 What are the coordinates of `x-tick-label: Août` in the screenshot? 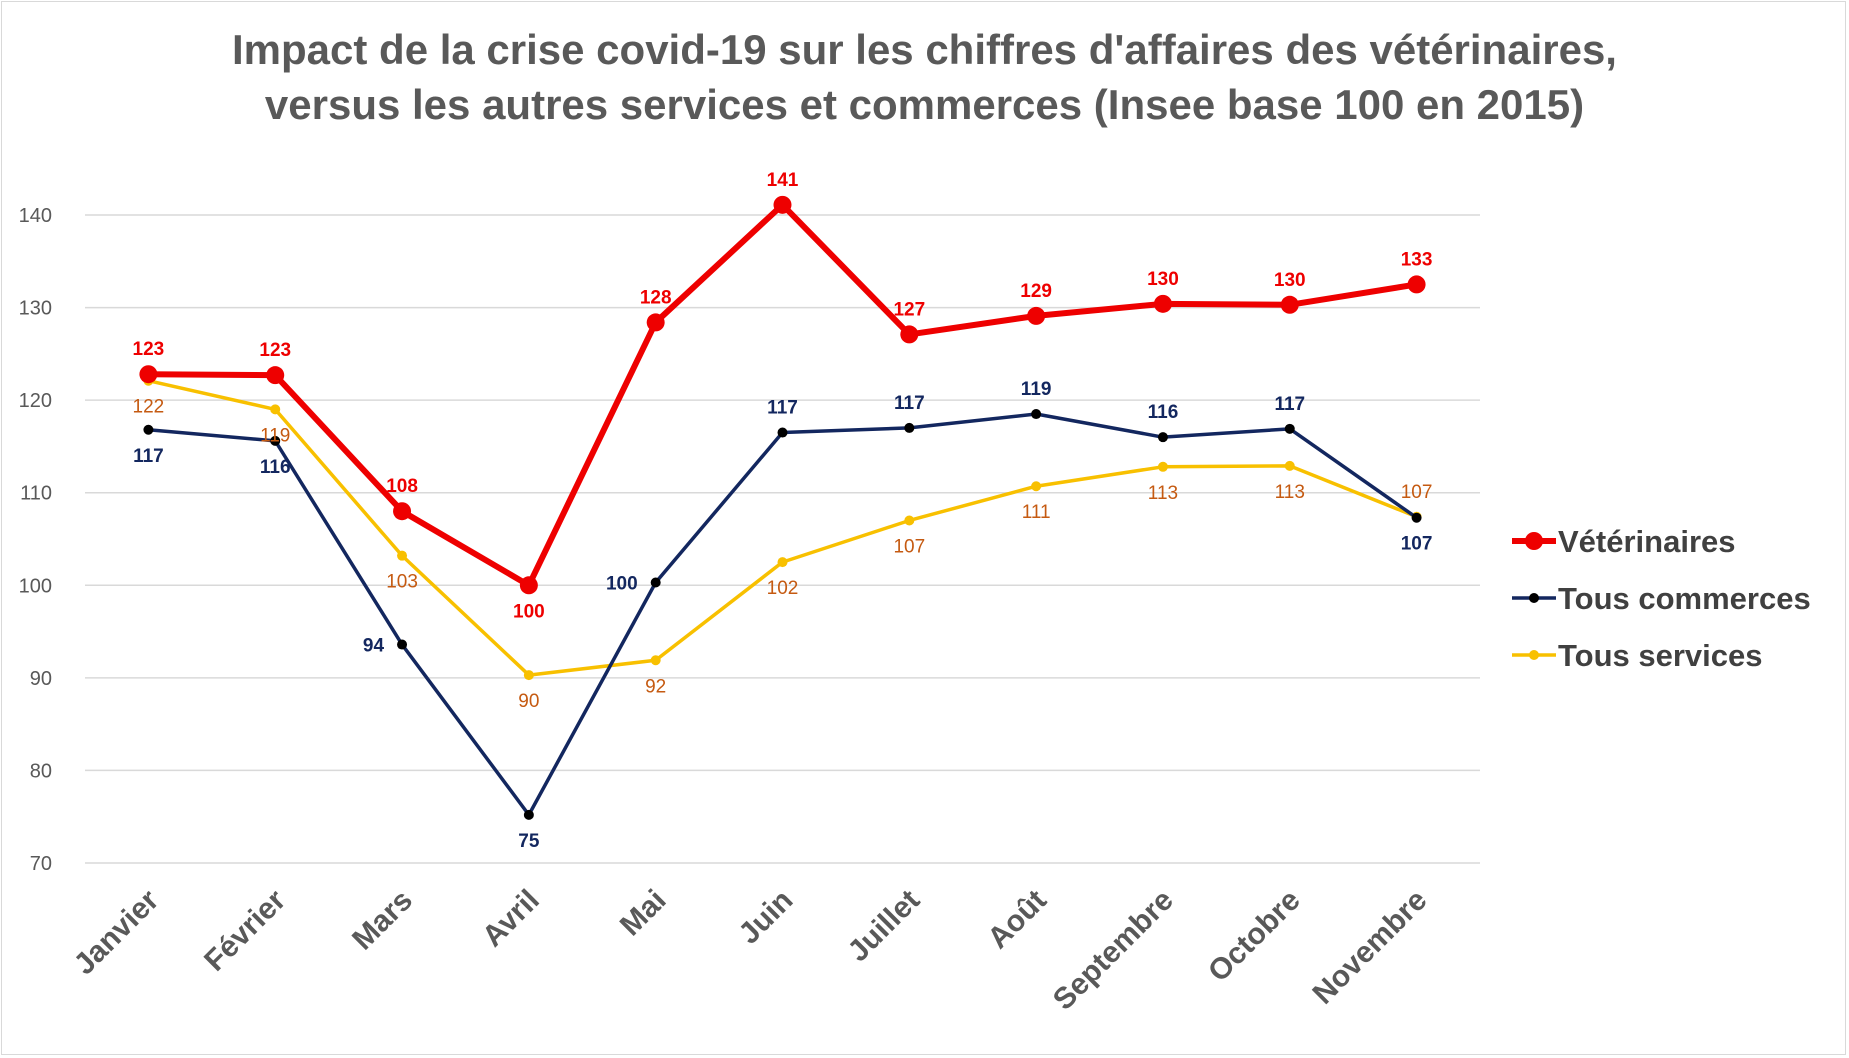 It's located at (1017, 920).